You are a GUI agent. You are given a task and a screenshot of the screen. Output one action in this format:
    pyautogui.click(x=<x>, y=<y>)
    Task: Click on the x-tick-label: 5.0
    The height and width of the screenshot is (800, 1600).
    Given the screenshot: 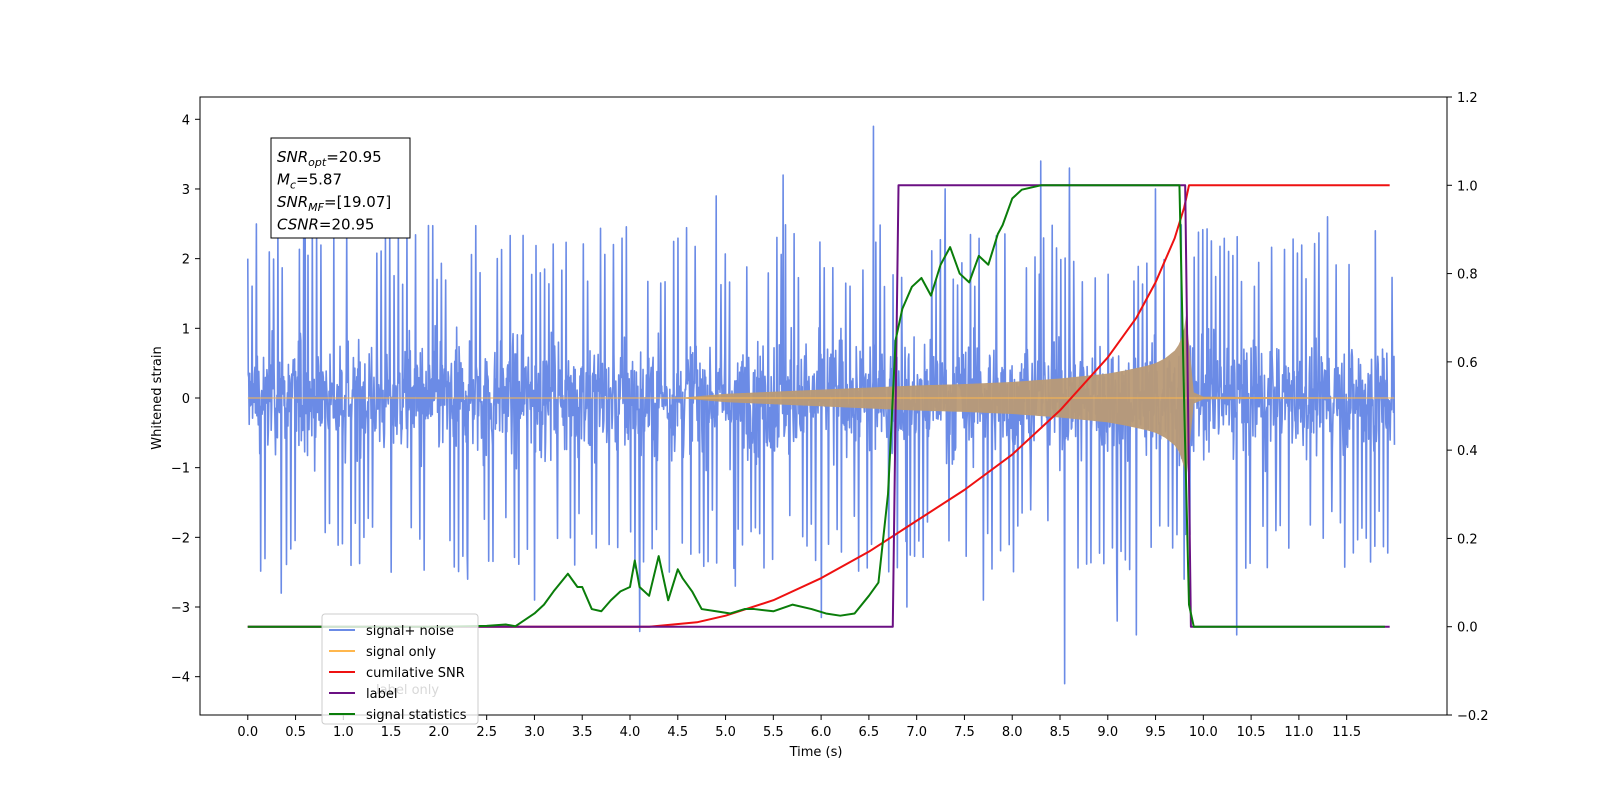 What is the action you would take?
    pyautogui.click(x=725, y=732)
    